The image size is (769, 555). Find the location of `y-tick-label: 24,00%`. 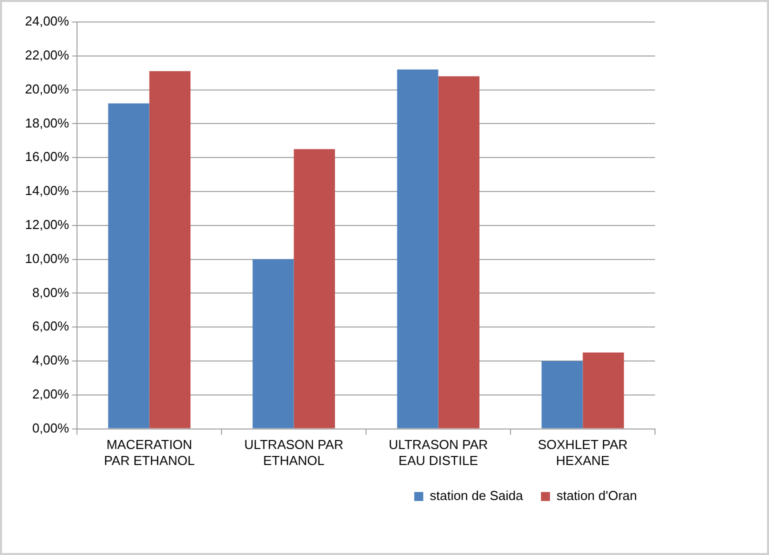

y-tick-label: 24,00% is located at coordinates (47, 21).